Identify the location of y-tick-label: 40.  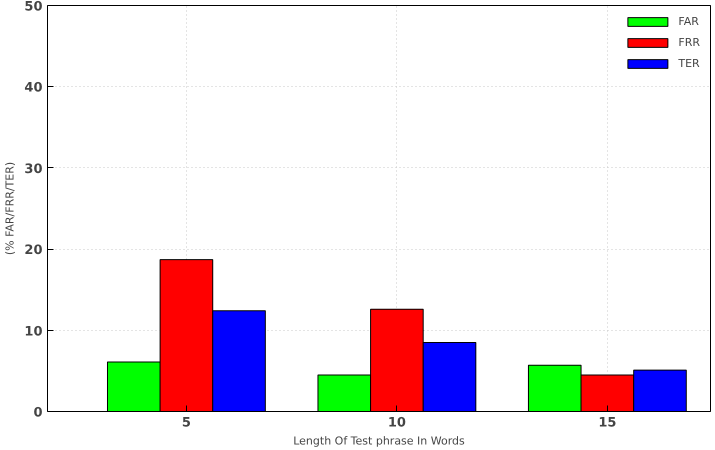
(33, 88).